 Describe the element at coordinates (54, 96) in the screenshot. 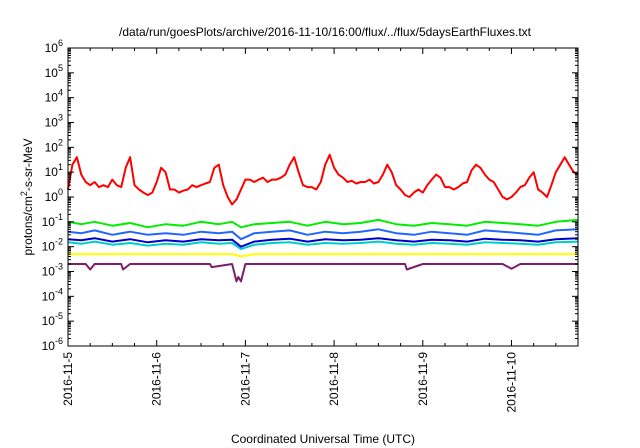

I see `y-tick-label: 10⁴` at that location.